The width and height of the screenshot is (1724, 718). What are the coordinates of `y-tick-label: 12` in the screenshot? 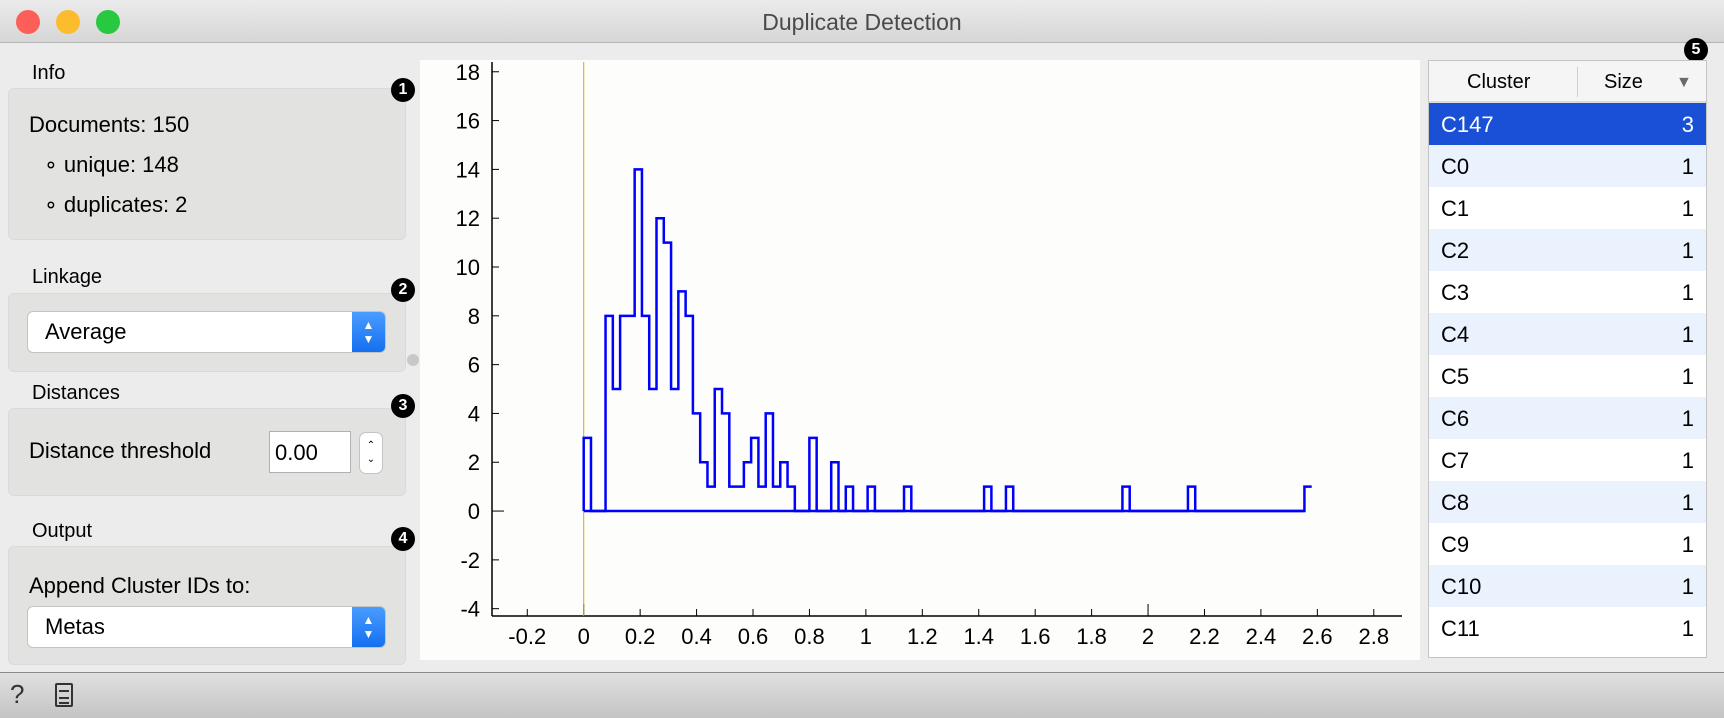 It's located at (468, 218).